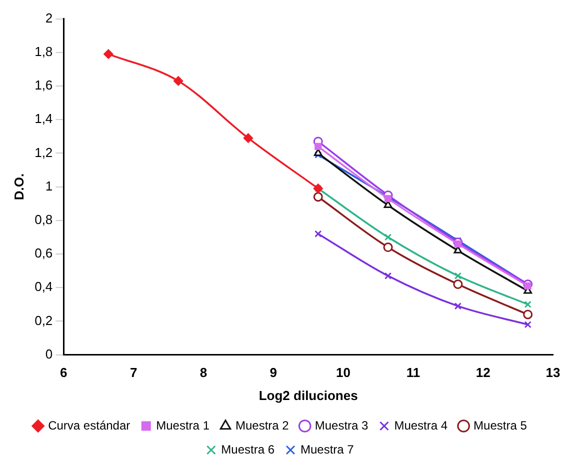 The image size is (581, 474). Describe the element at coordinates (43, 286) in the screenshot. I see `y-tick-label: 0,4` at that location.